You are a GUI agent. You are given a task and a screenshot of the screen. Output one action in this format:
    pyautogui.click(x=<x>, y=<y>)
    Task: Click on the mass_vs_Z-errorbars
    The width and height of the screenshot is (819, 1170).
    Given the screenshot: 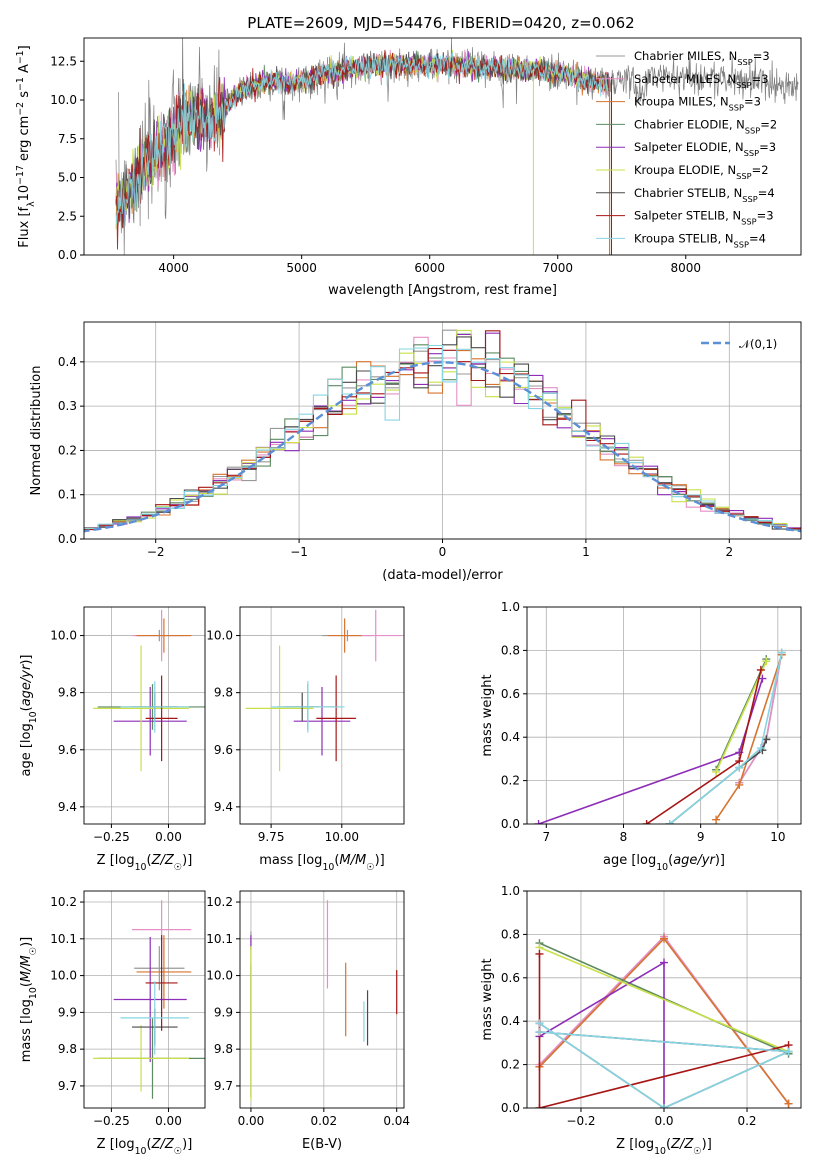 What is the action you would take?
    pyautogui.click(x=149, y=999)
    